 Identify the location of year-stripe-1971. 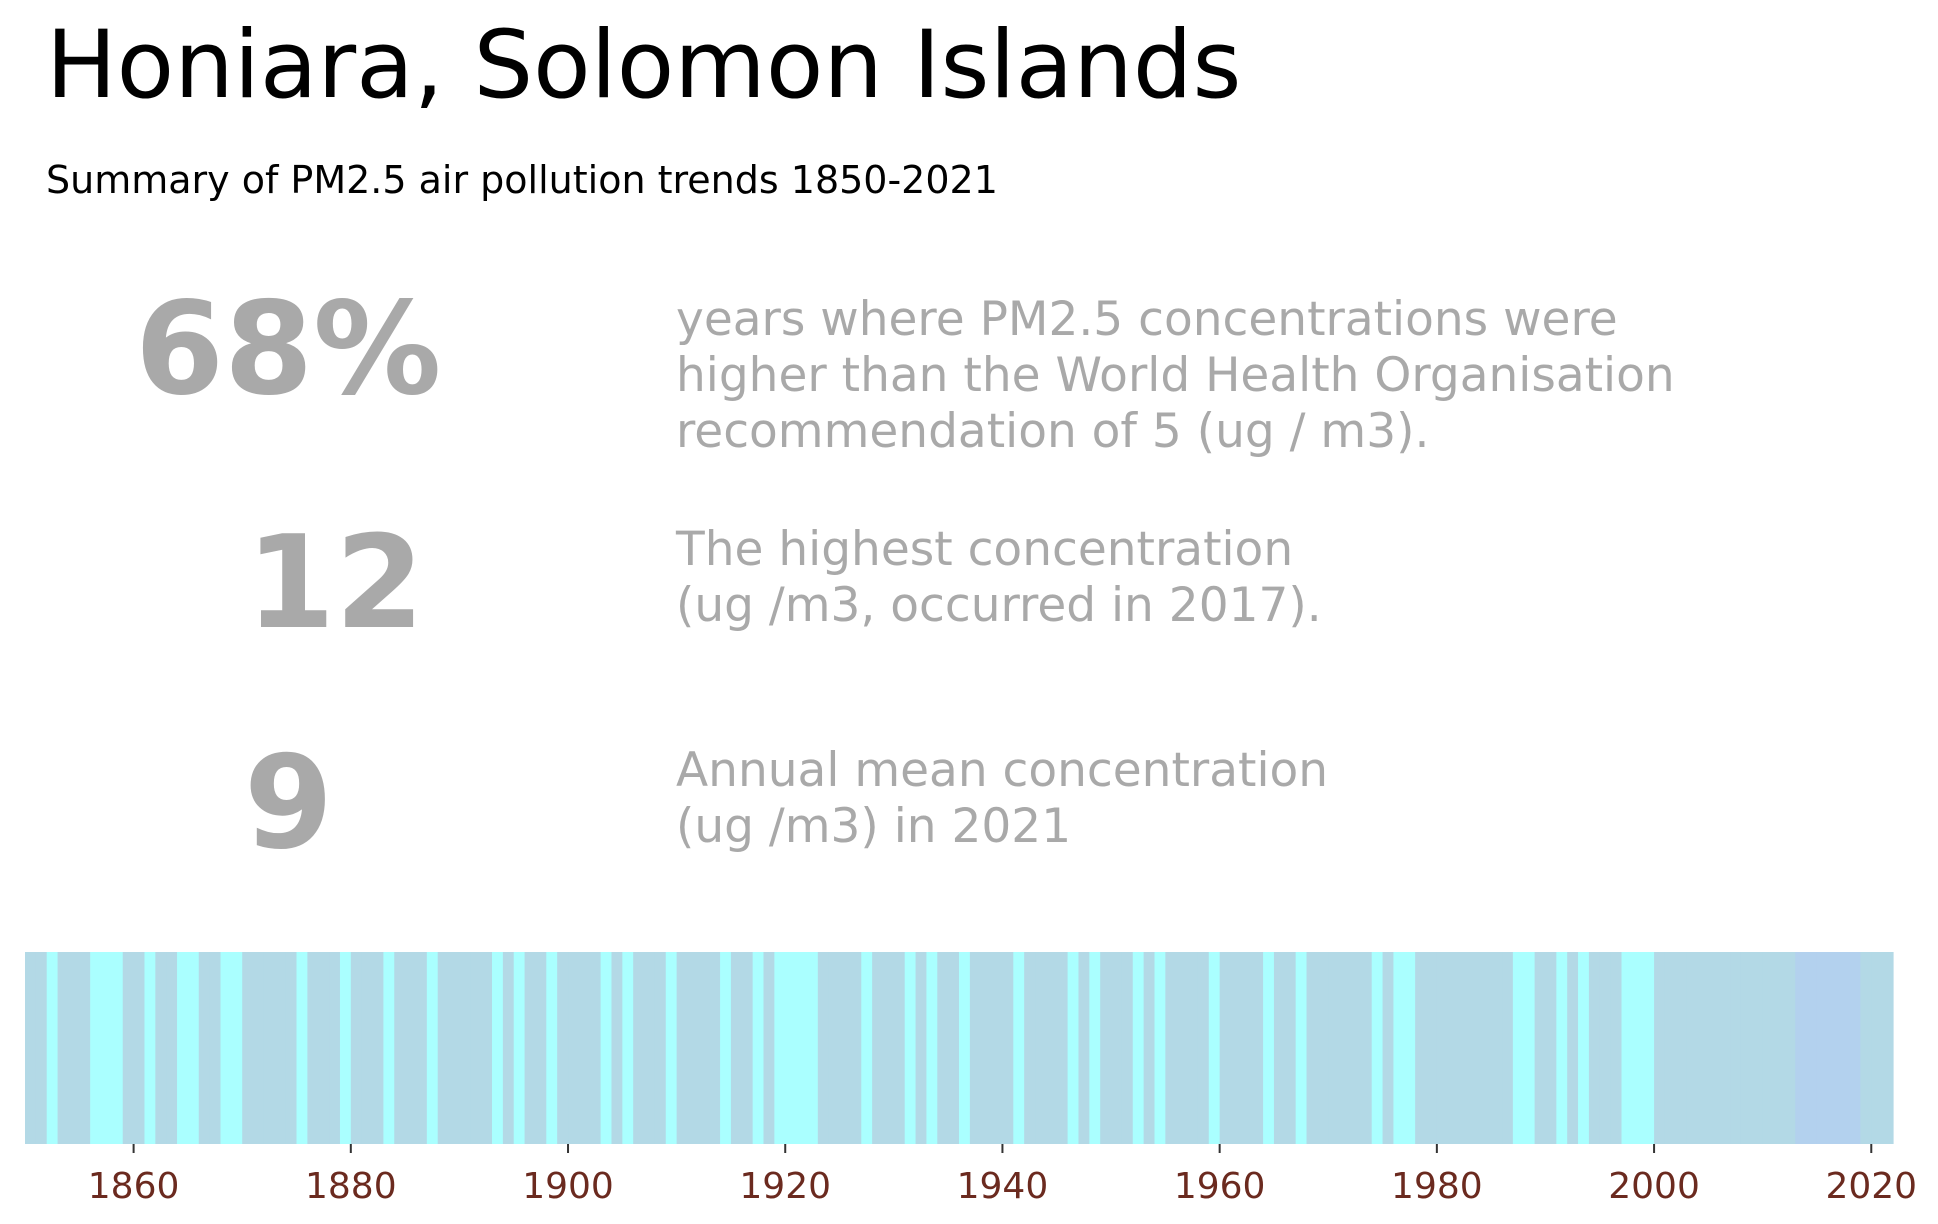
(1345, 1048).